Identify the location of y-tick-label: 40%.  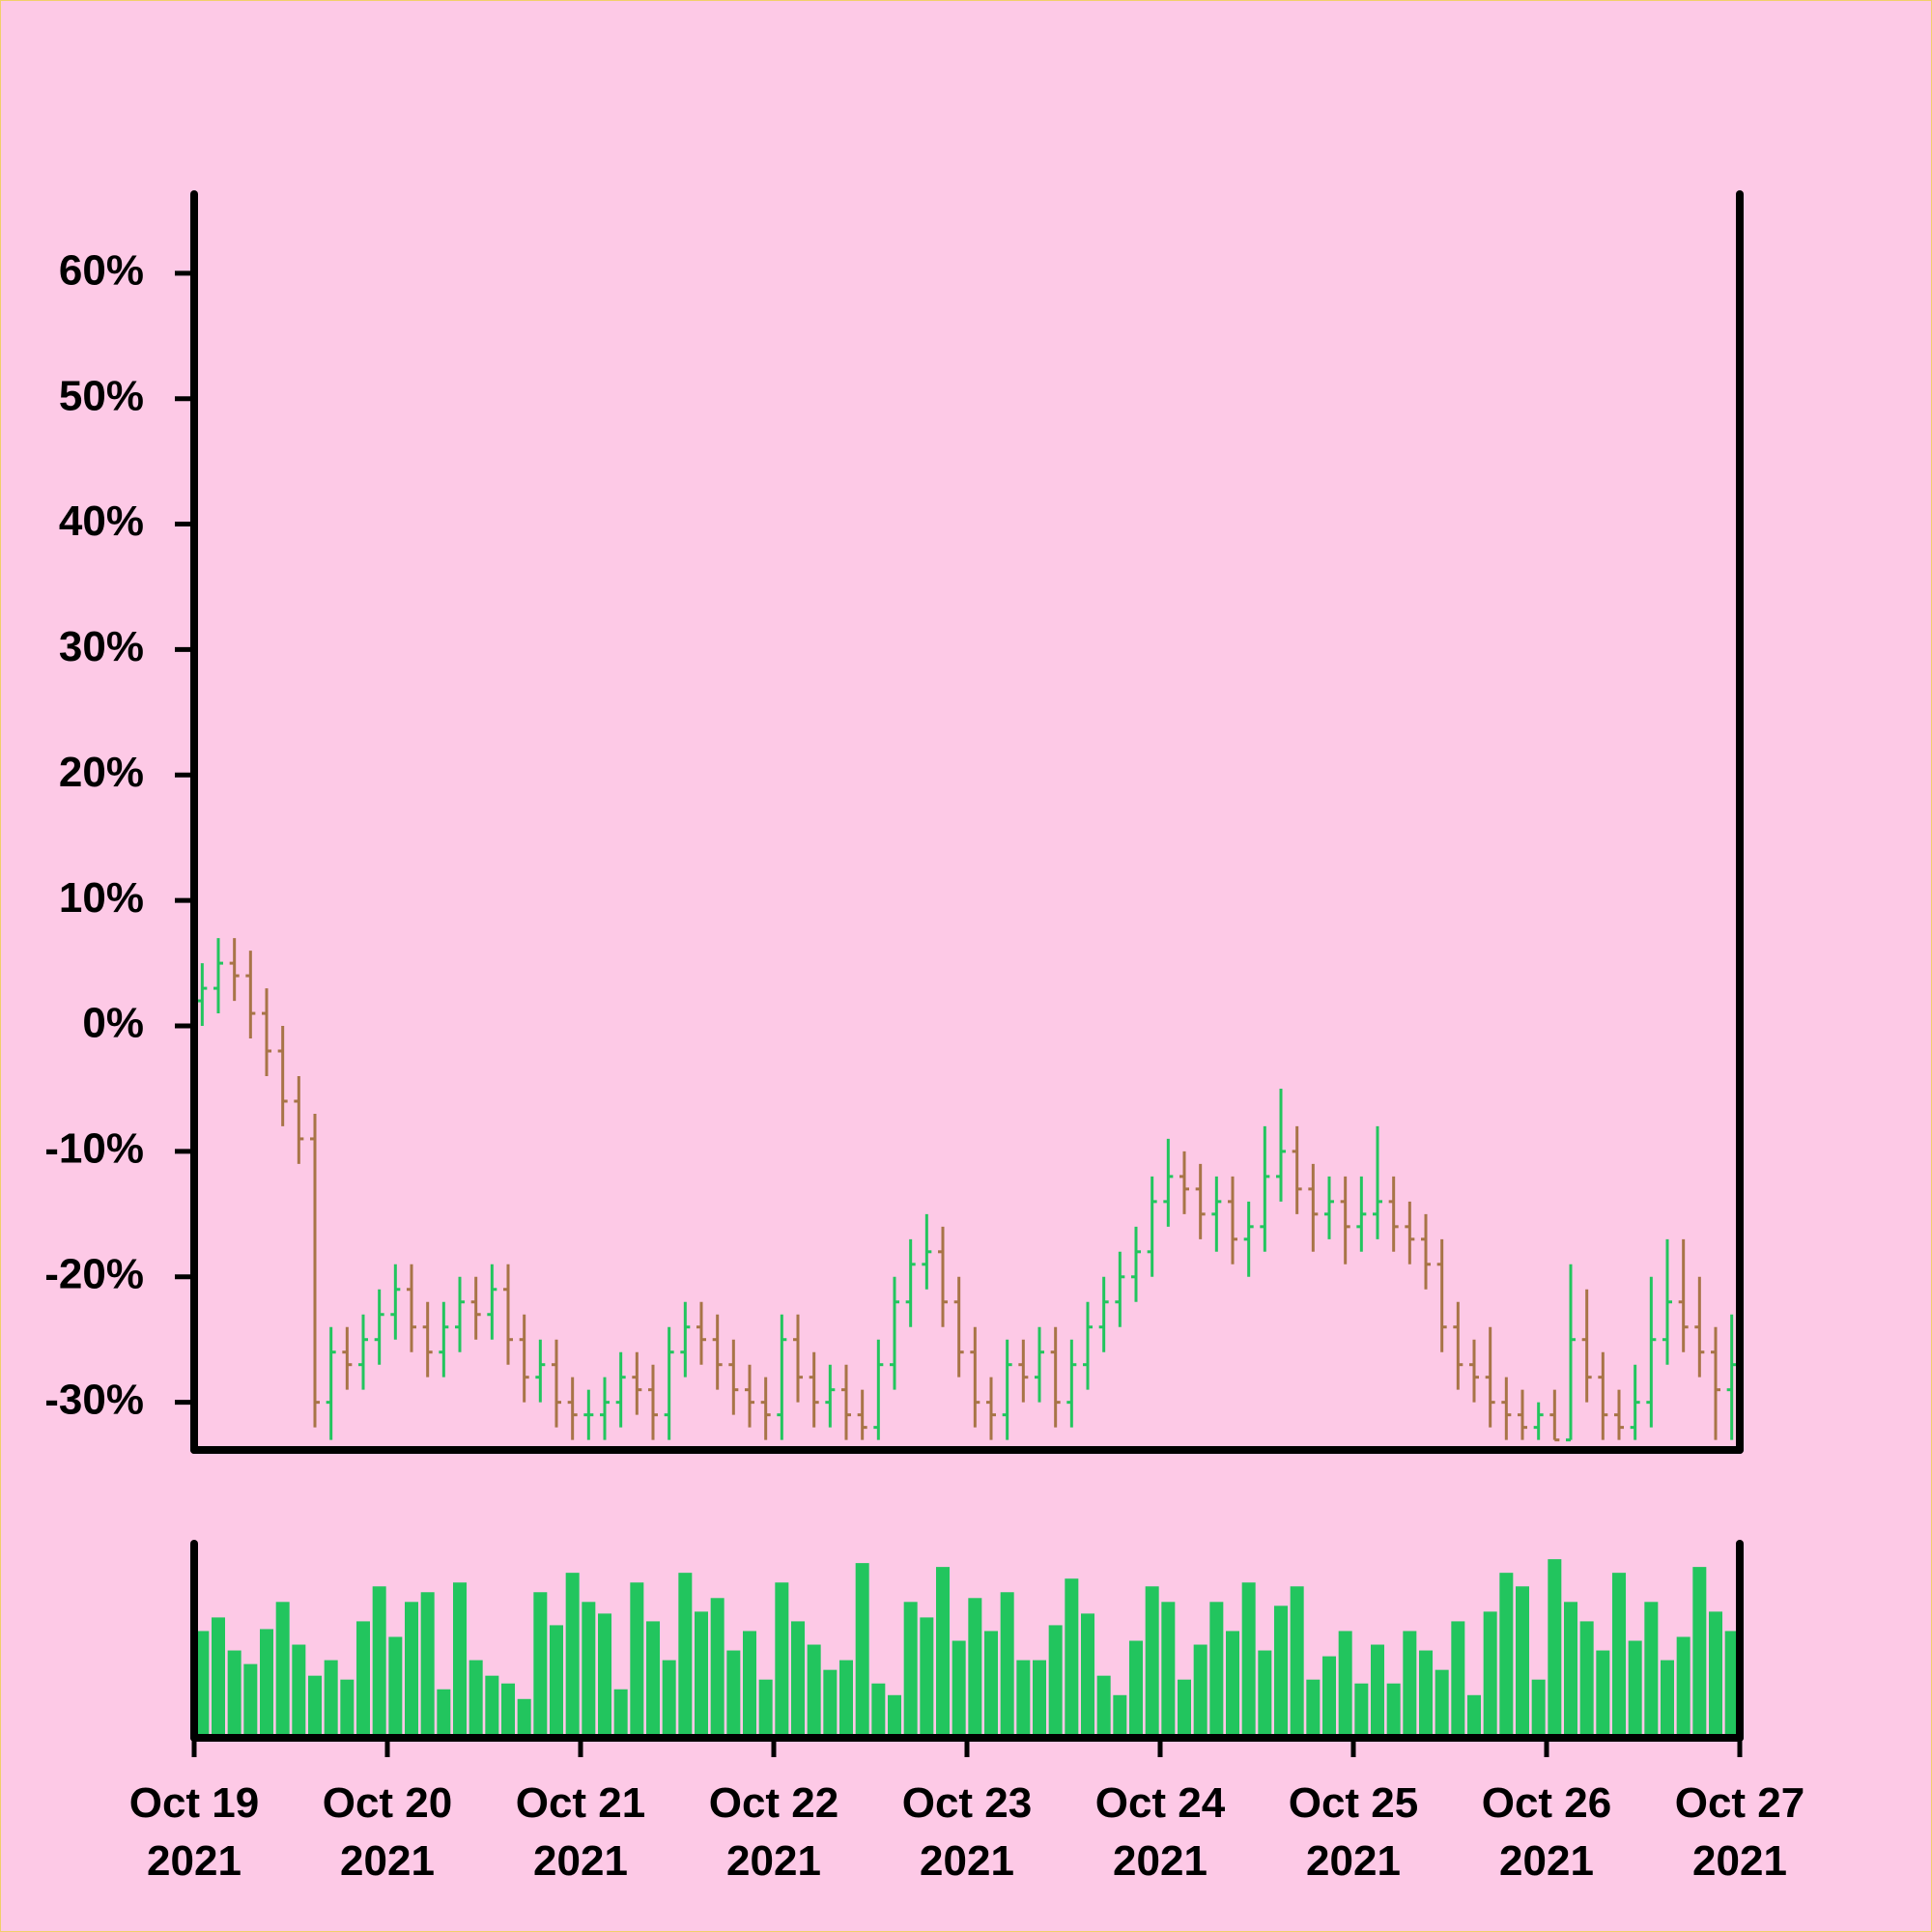
(101, 521).